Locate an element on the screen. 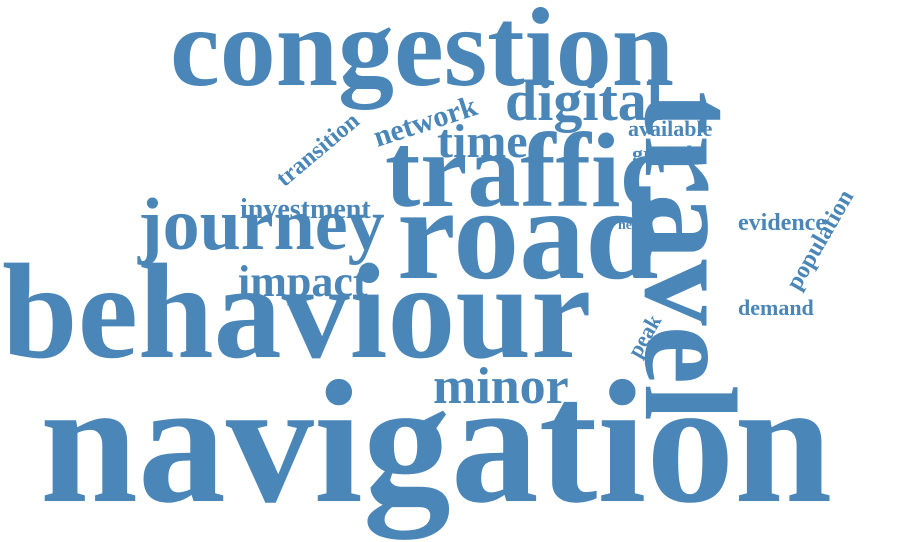  word-need: need is located at coordinates (632, 225).